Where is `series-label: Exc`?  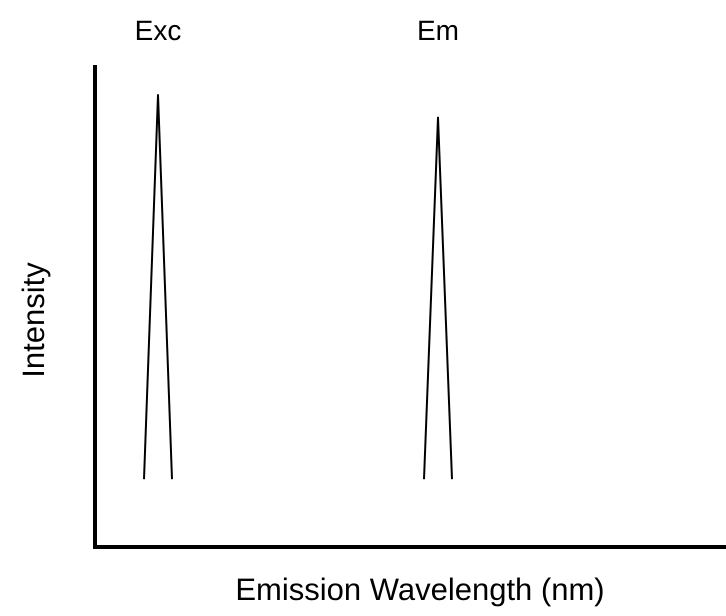 series-label: Exc is located at coordinates (158, 30).